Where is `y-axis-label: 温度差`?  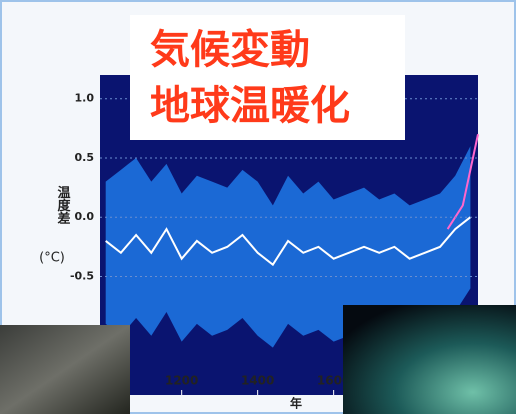 y-axis-label: 温度差 is located at coordinates (63, 205).